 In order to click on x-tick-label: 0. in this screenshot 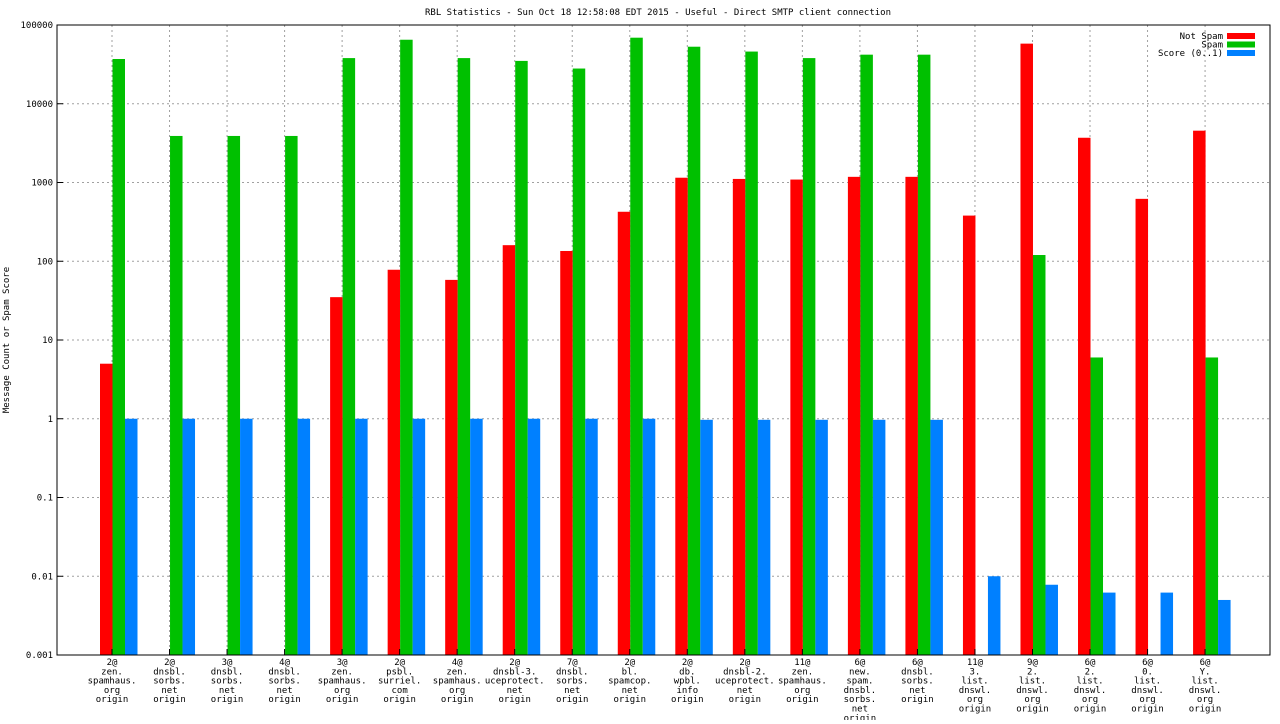, I will do `click(1147, 672)`.